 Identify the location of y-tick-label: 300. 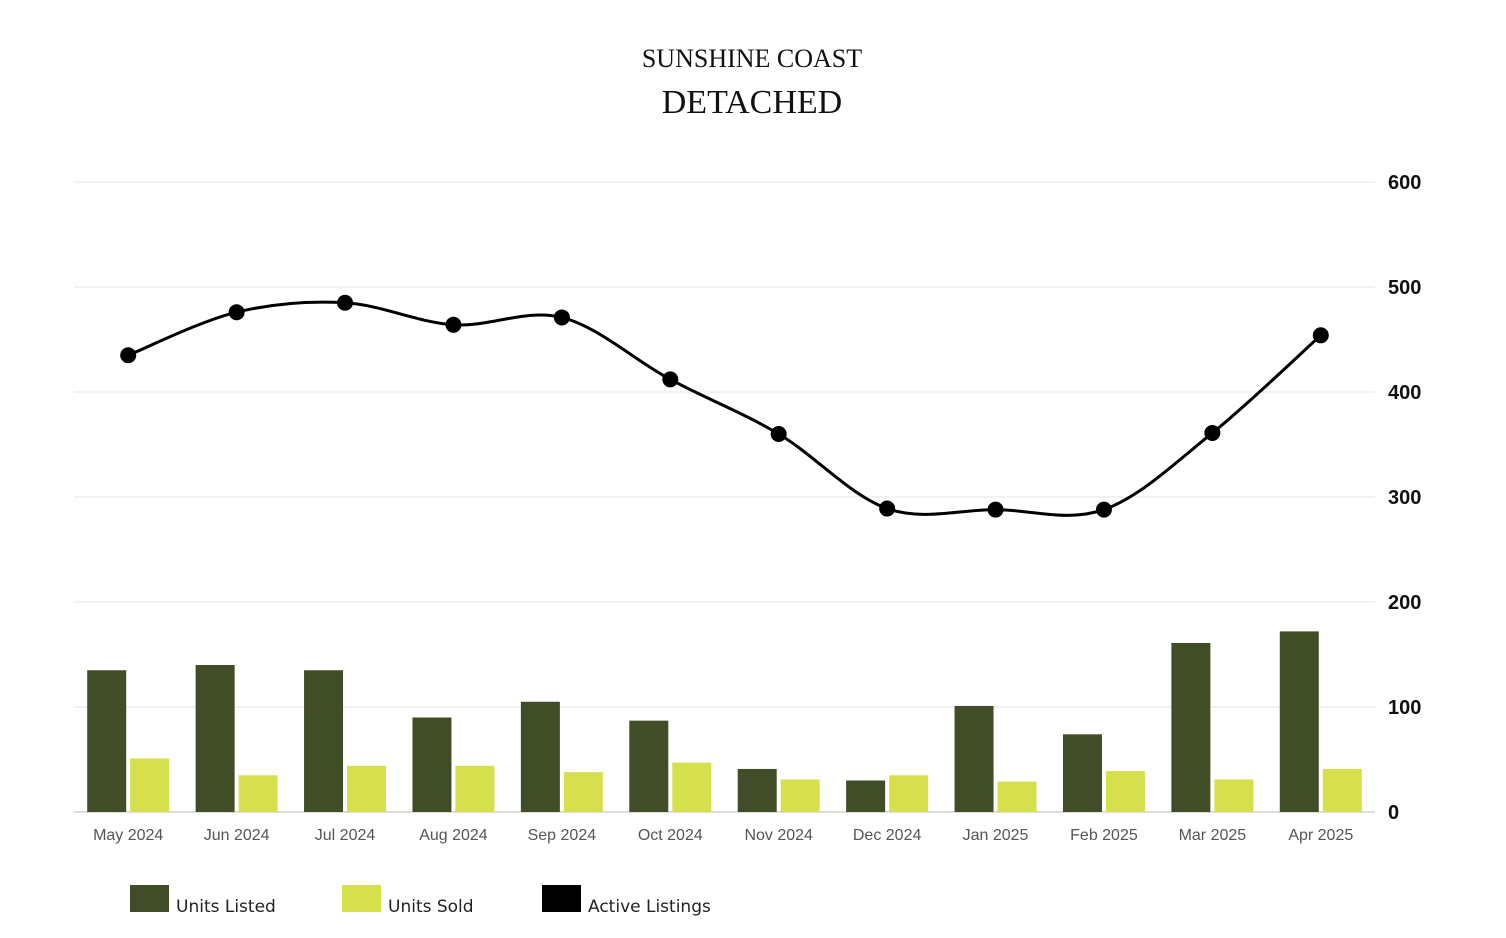
(1404, 498).